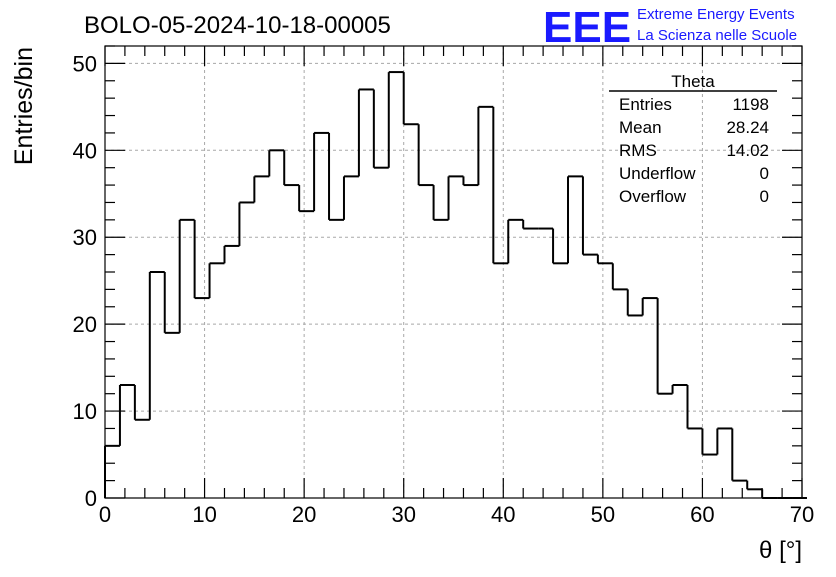 This screenshot has width=836, height=577. I want to click on x-axis-label: θ [°], so click(780, 550).